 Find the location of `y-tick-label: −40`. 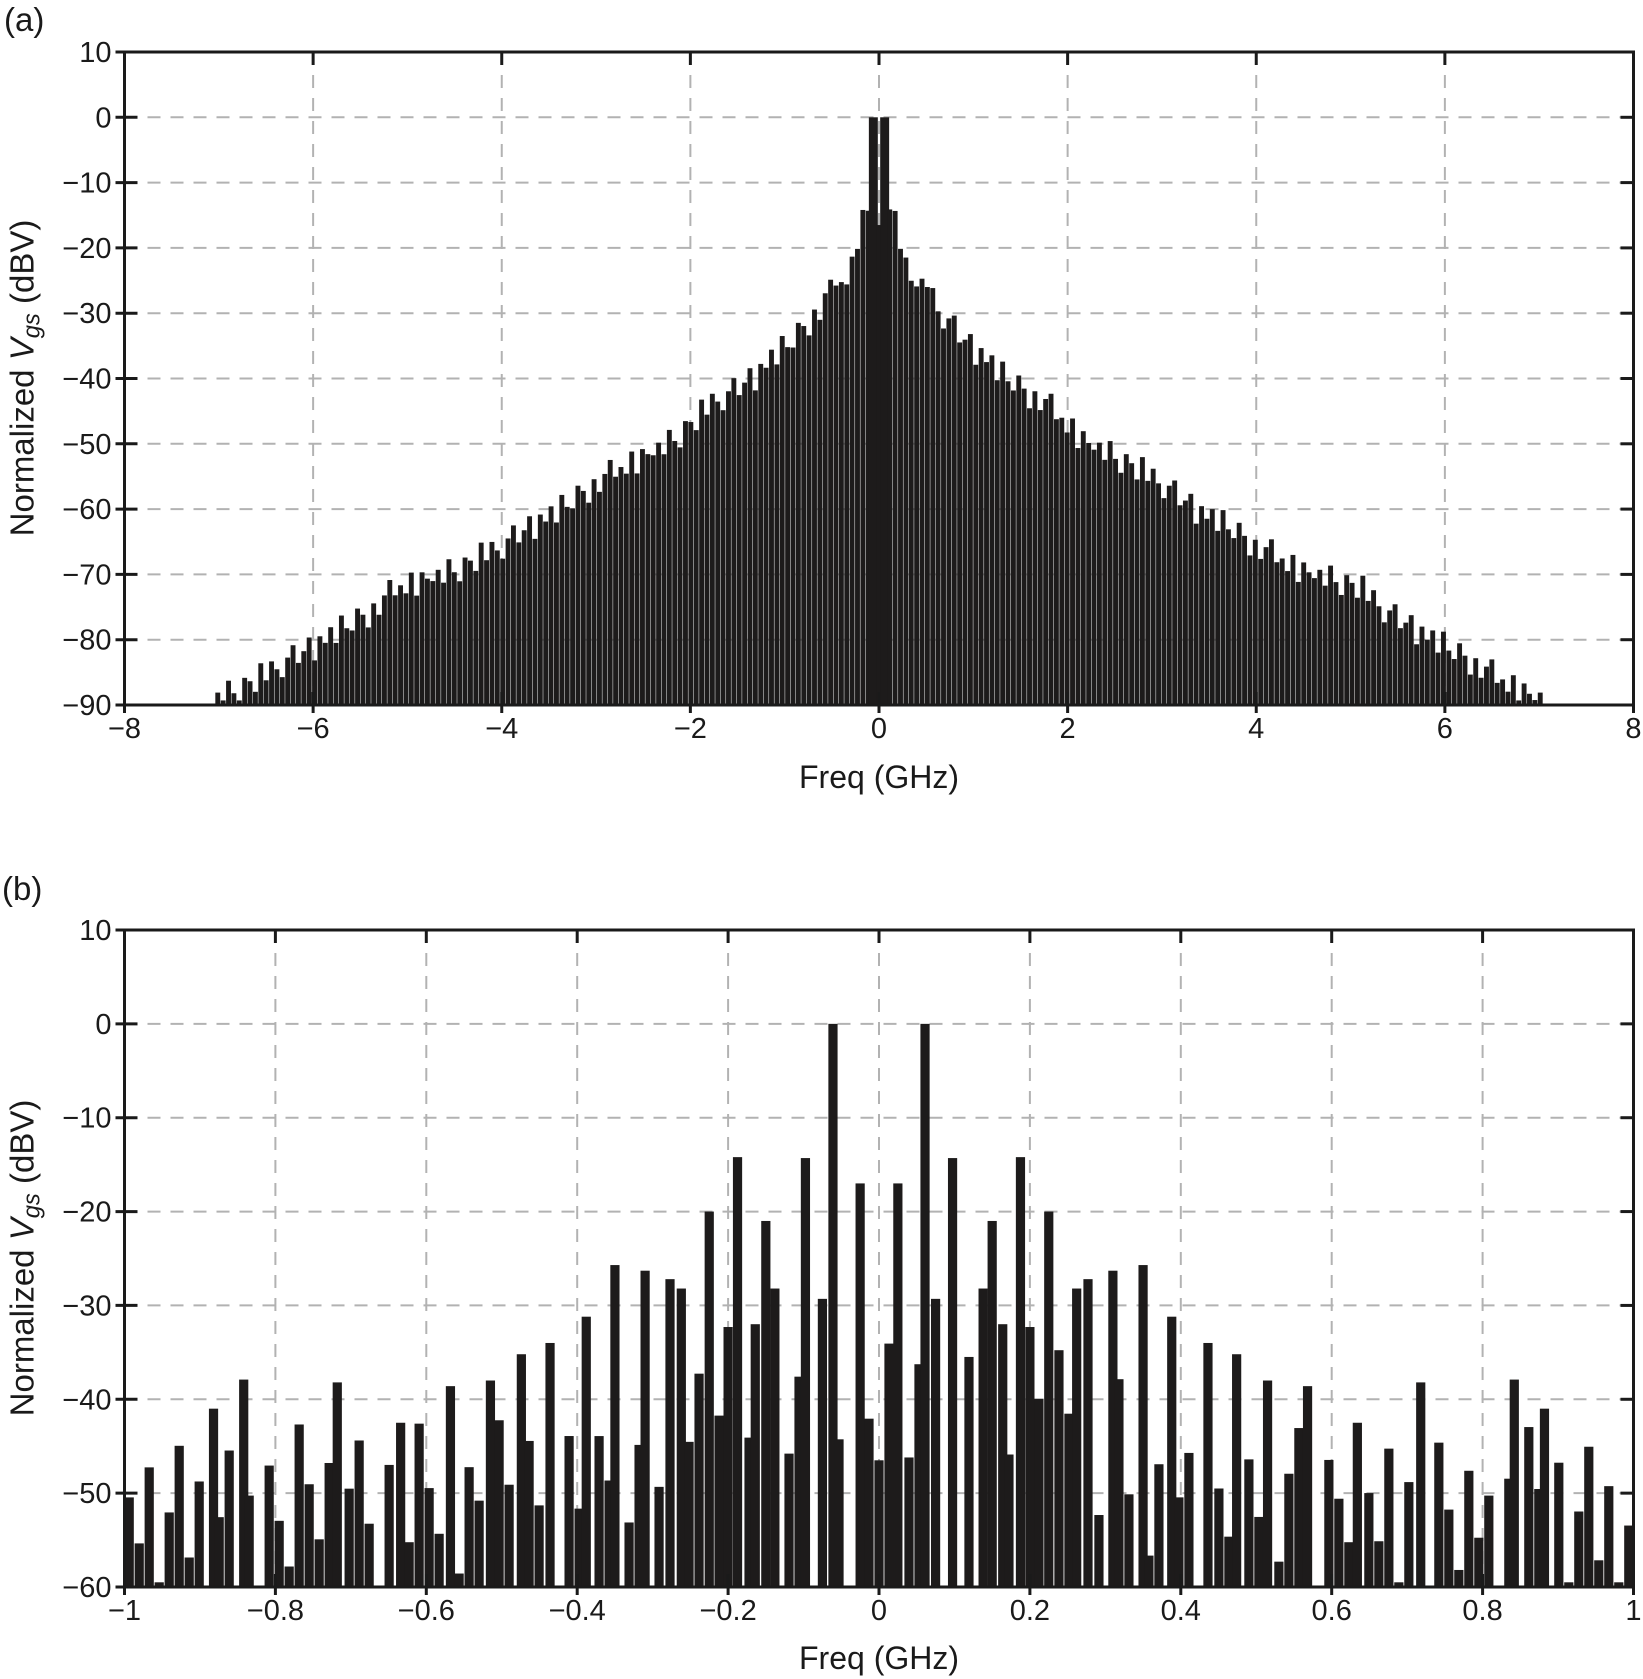

y-tick-label: −40 is located at coordinates (86, 1400).